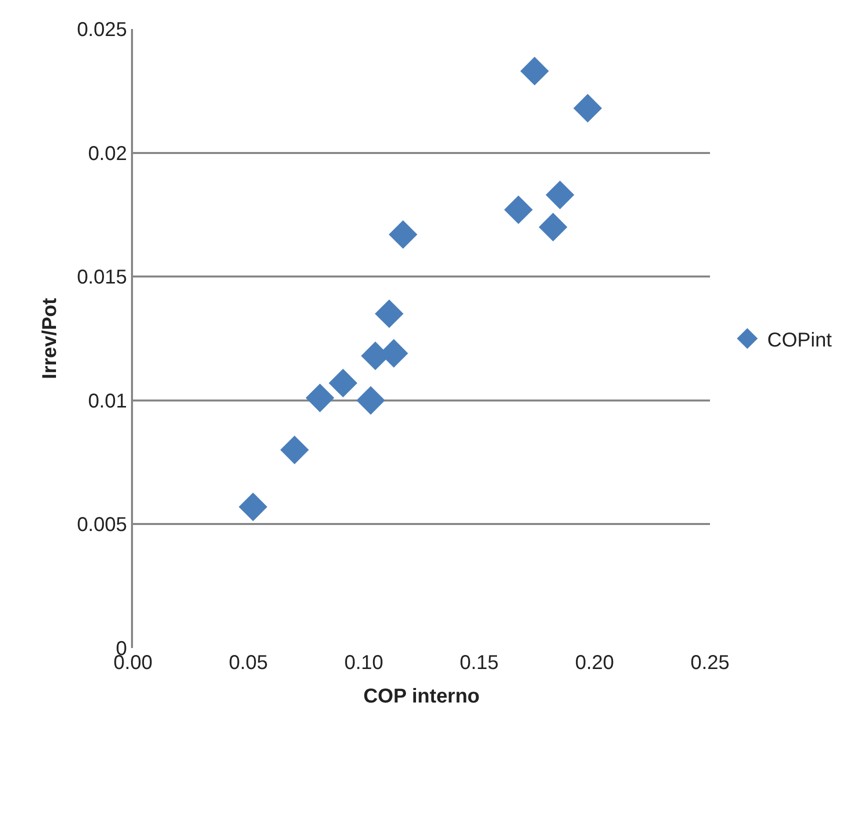  What do you see at coordinates (594, 663) in the screenshot?
I see `x-tick-label: 0.20` at bounding box center [594, 663].